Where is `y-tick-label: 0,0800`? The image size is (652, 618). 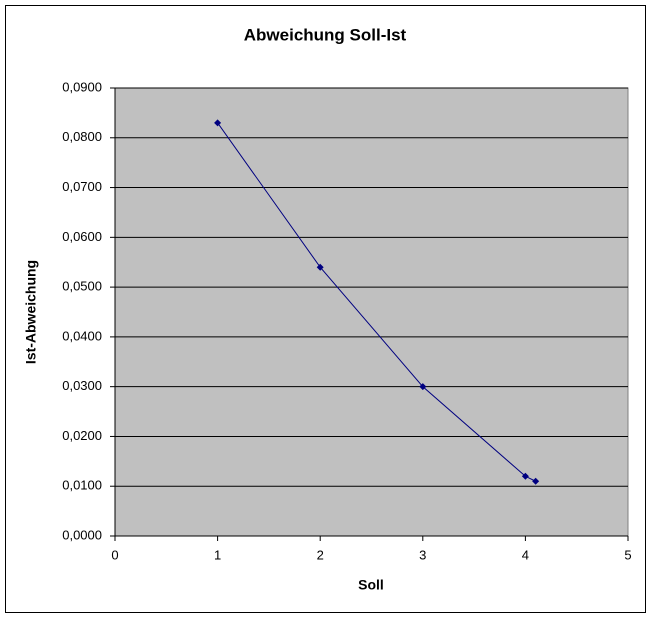 y-tick-label: 0,0800 is located at coordinates (82, 136).